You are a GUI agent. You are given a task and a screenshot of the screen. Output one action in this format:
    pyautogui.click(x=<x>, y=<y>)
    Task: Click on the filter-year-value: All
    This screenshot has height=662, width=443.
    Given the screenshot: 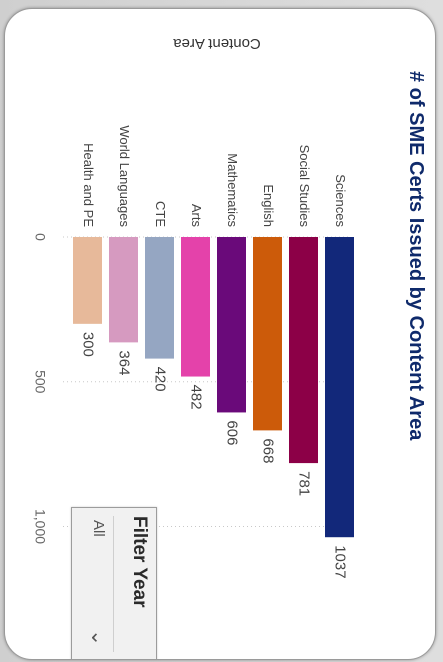 What is the action you would take?
    pyautogui.click(x=98, y=528)
    